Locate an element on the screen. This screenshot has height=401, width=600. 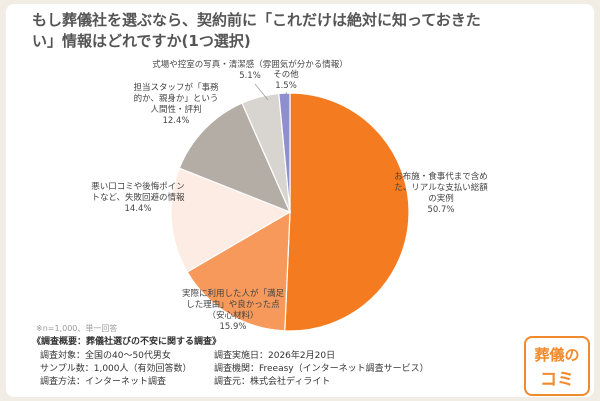
value-label: 1.5% is located at coordinates (286, 86).